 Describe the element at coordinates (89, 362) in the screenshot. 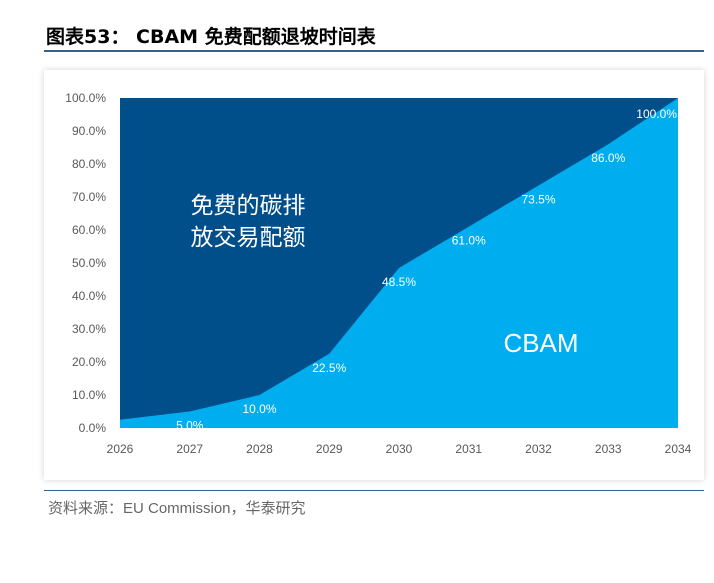

I see `y-tick-label: 20.0%` at that location.